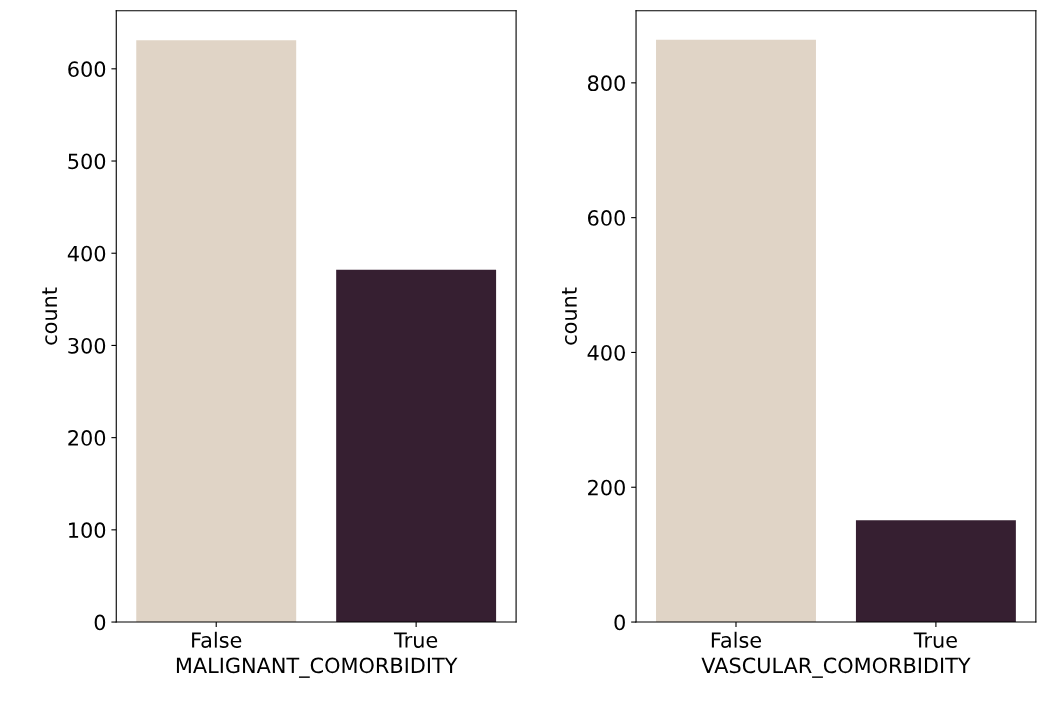 The height and width of the screenshot is (715, 1057). I want to click on y-tick-label: 500, so click(87, 161).